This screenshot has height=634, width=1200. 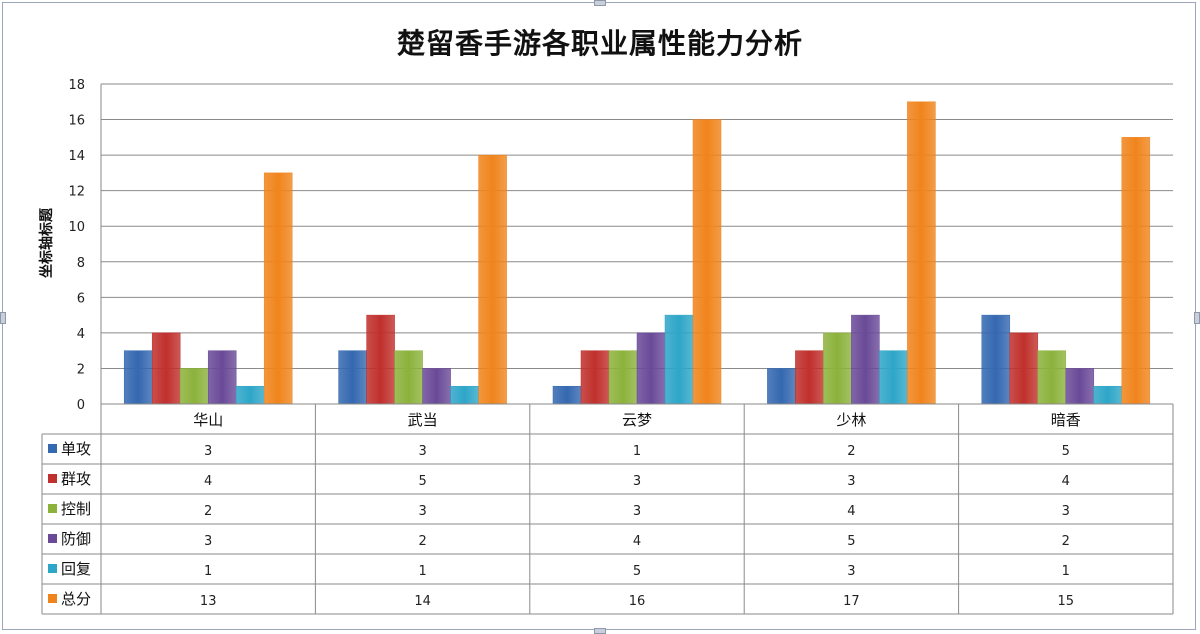 I want to click on bar-防御-少林, so click(x=865, y=359).